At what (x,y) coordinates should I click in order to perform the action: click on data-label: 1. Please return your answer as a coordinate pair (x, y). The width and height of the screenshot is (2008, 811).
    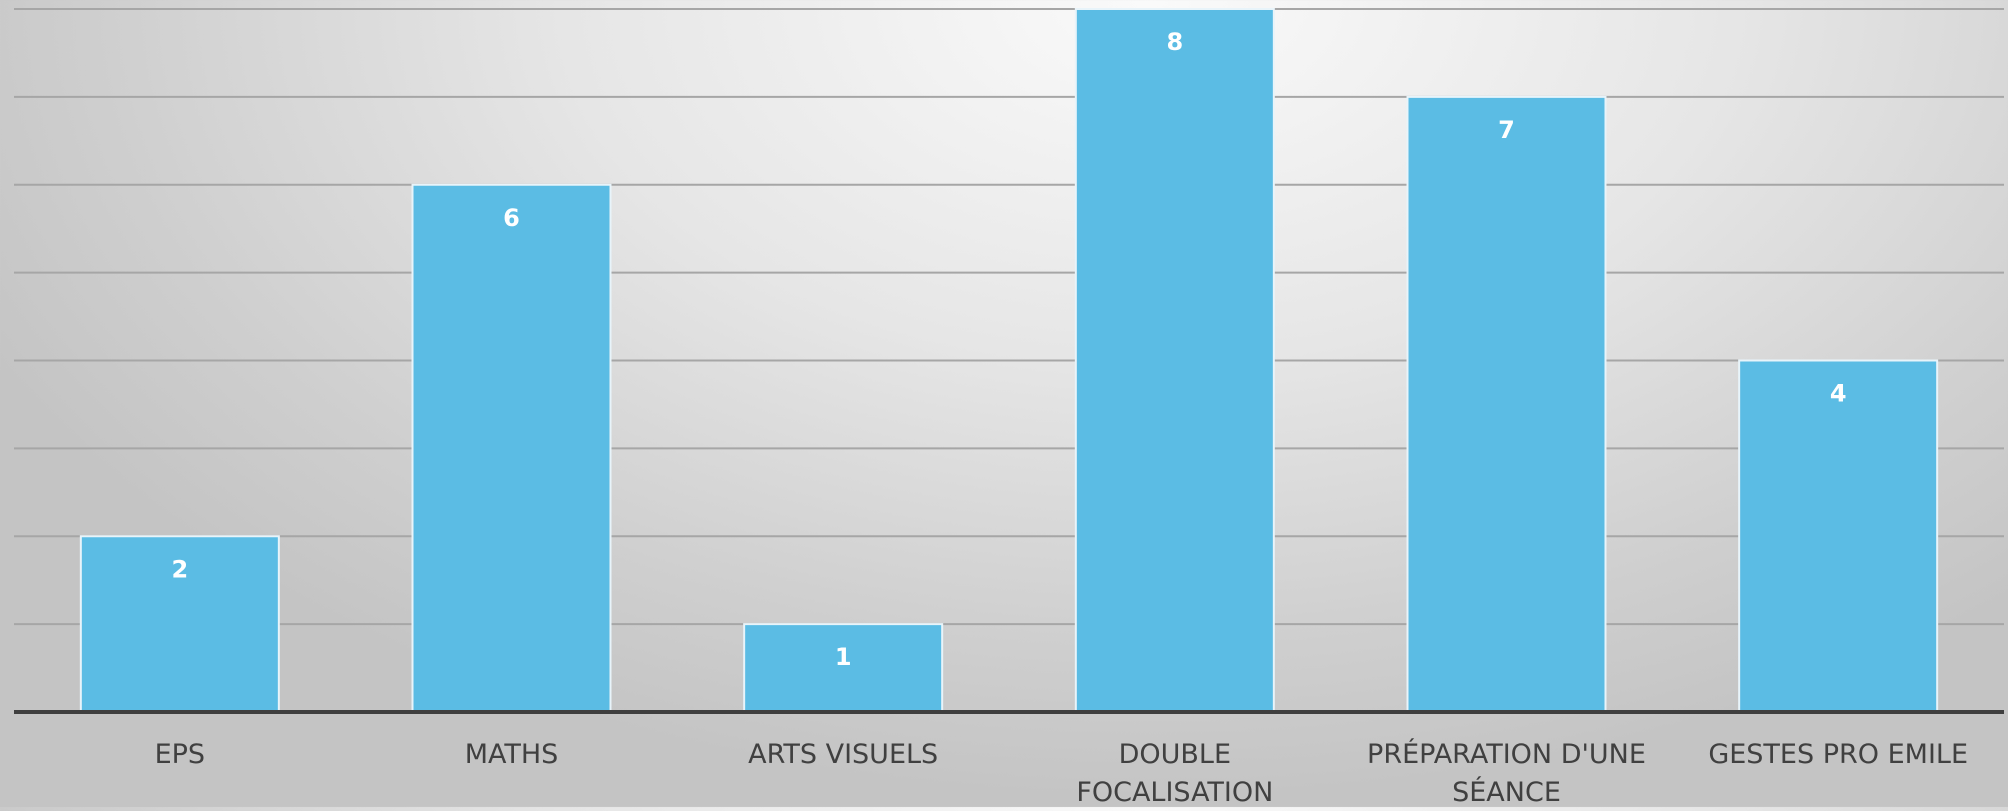
    Looking at the image, I should click on (843, 657).